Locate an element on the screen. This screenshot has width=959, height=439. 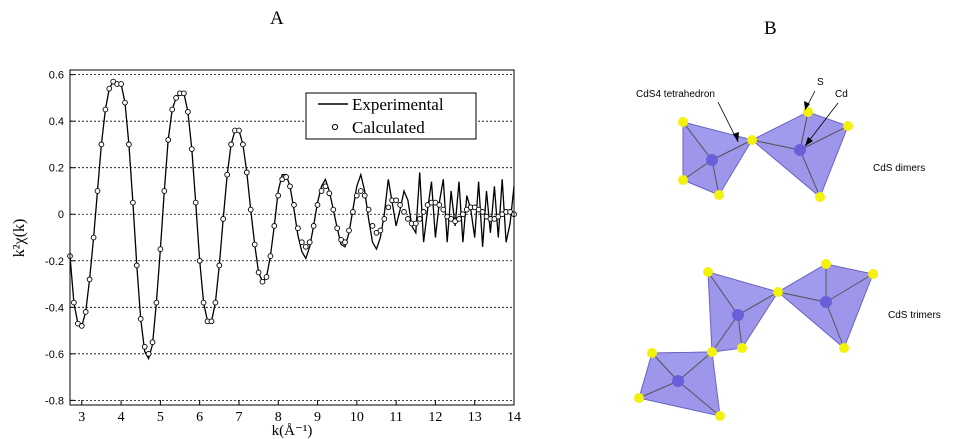
s-arrowhead is located at coordinates (807, 105).